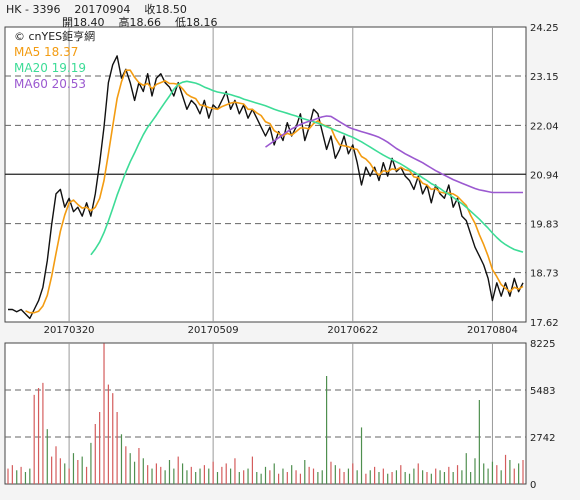  I want to click on x-tick-label: 20170320, so click(69, 330).